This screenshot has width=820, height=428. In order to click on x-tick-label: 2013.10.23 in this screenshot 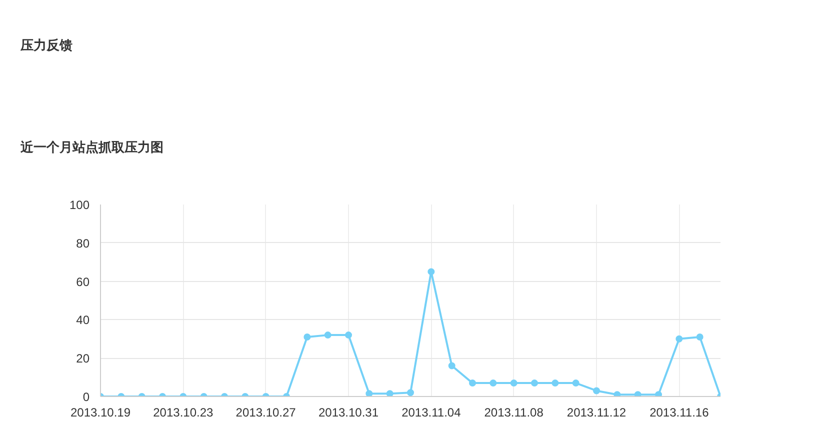, I will do `click(183, 413)`.